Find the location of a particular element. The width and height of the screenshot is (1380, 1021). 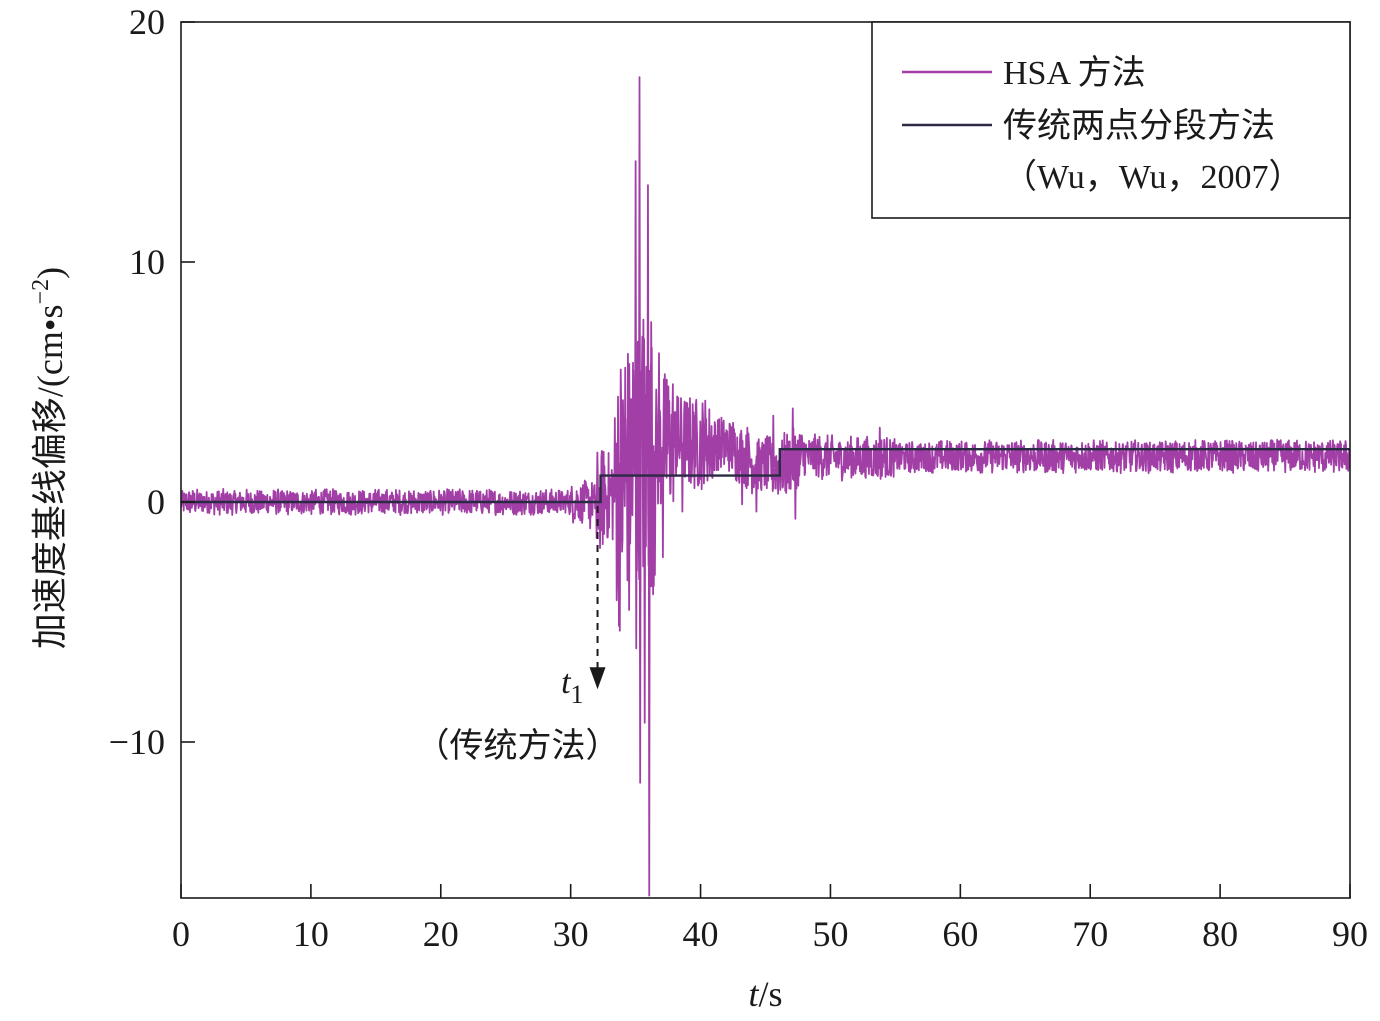

annotation-t1: t1 （传统方法） is located at coordinates (518, 635).